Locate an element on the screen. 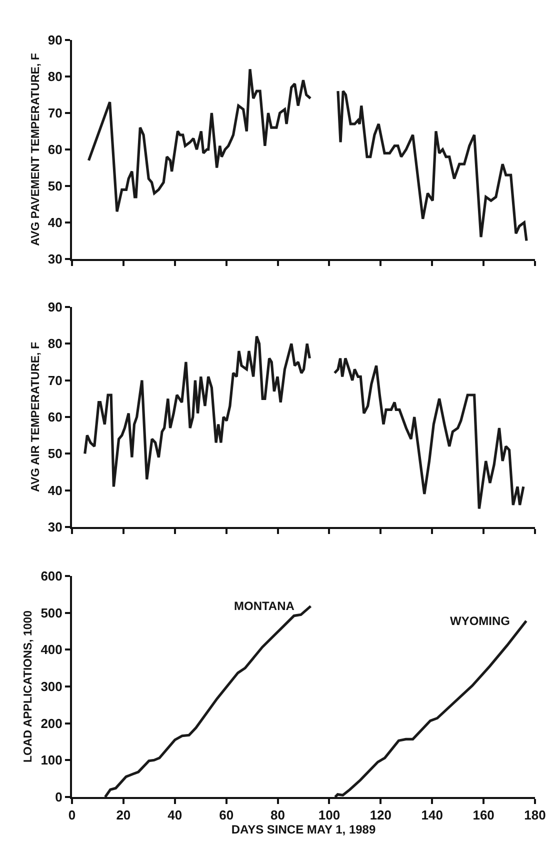  y-tick-label: 400 is located at coordinates (51, 650).